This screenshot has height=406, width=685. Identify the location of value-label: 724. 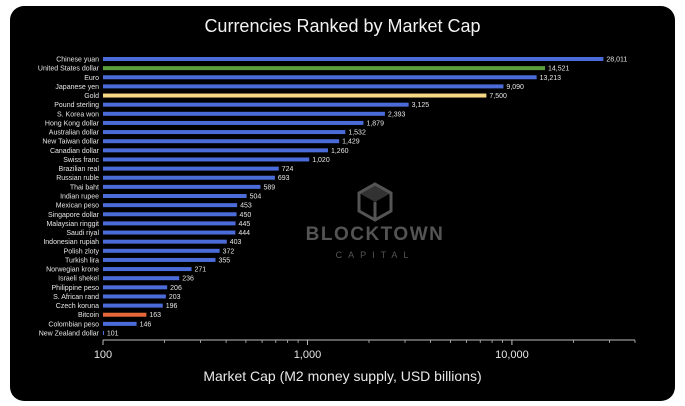
(288, 169).